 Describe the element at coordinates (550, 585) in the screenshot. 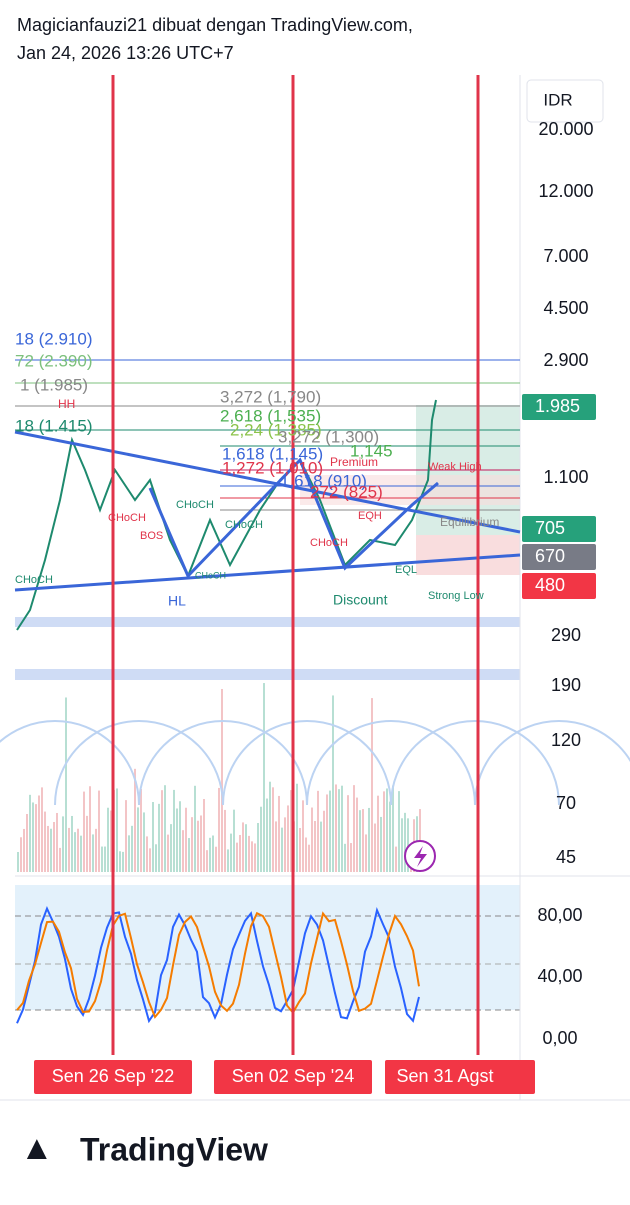

I see `price-badge: 480` at that location.